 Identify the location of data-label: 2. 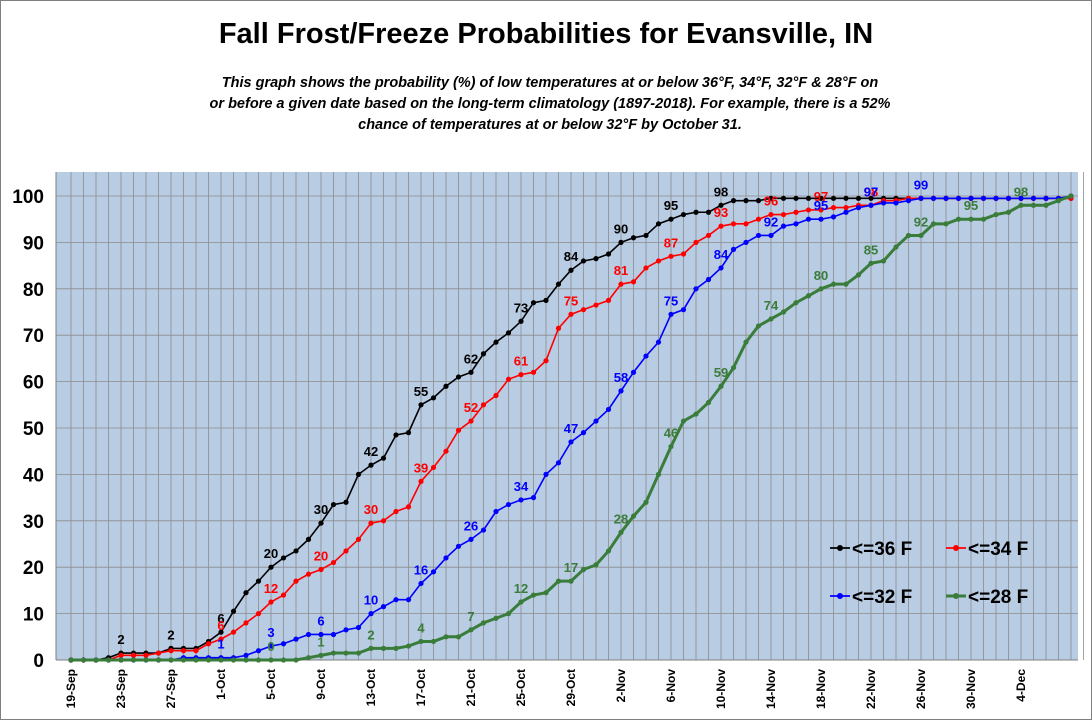
(120, 639).